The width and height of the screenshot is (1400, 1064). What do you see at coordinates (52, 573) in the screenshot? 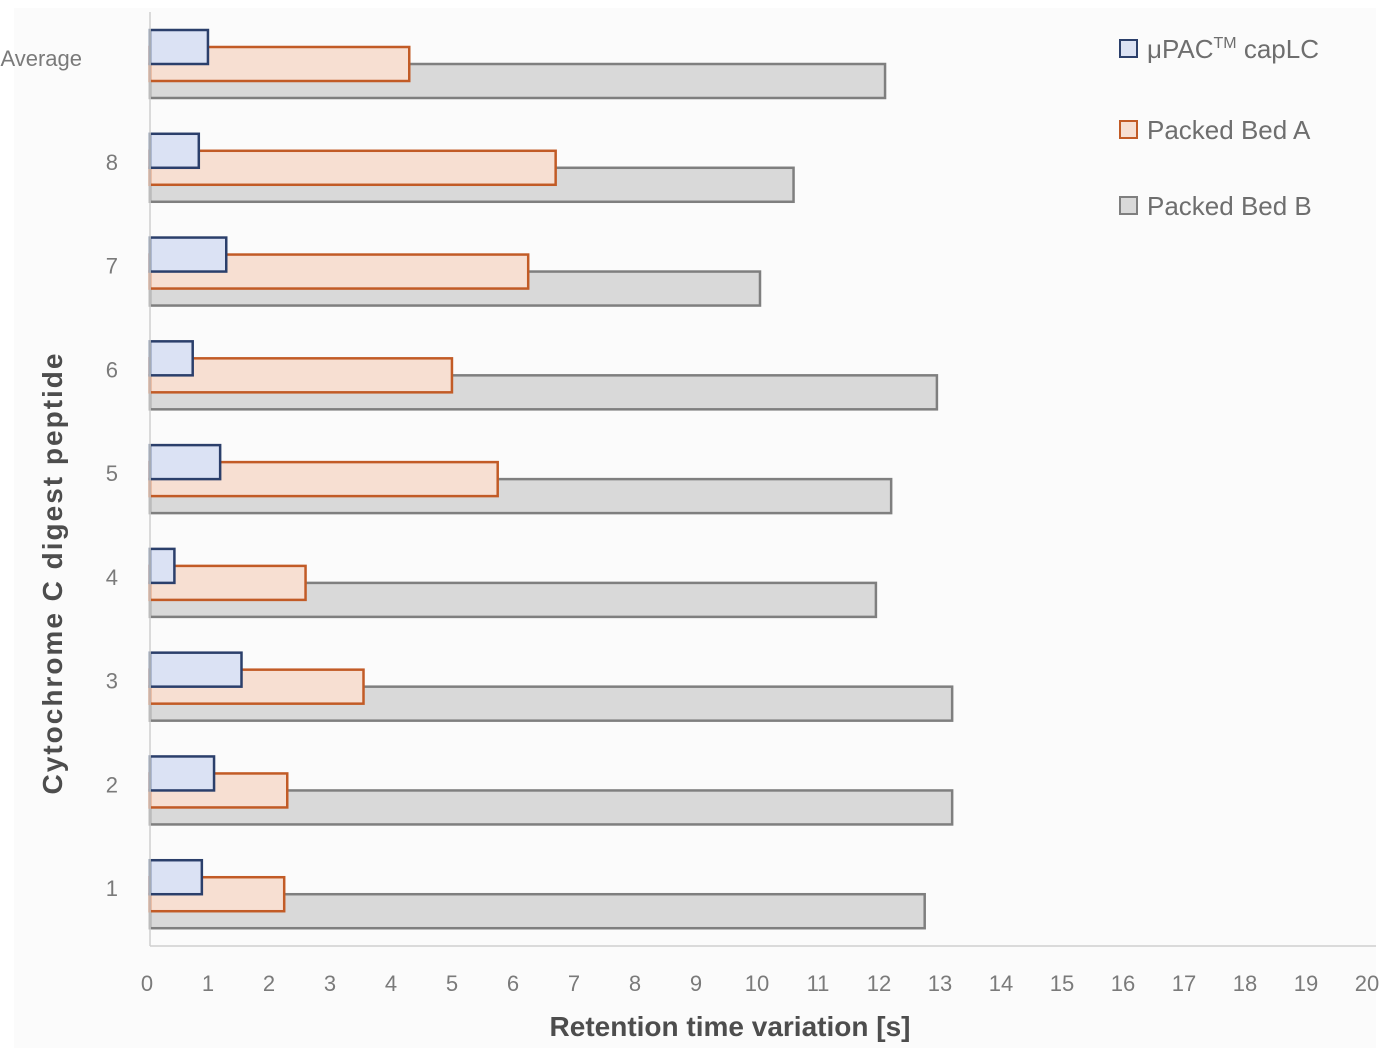
I see `y-axis-title: Cytochrome C digest peptide` at bounding box center [52, 573].